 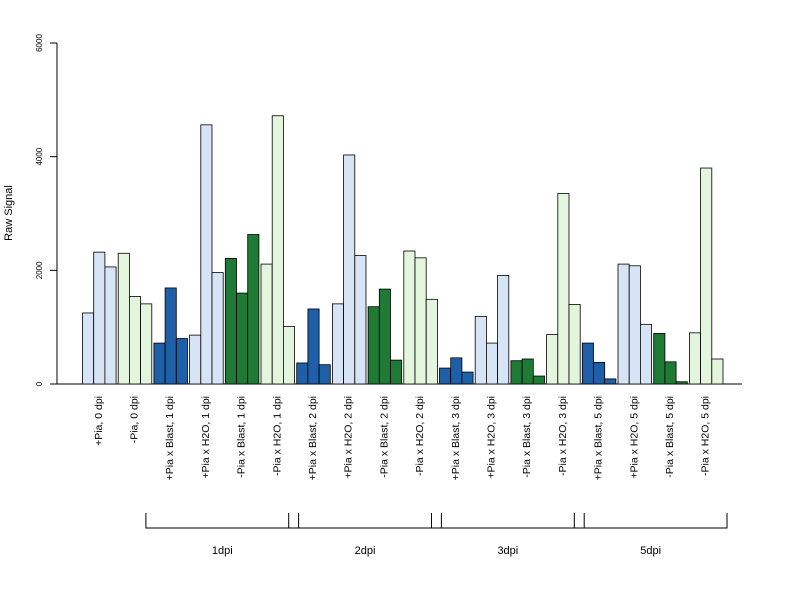 What do you see at coordinates (349, 437) in the screenshot?
I see `category-label: +Pia x H2O, 2 dpi` at bounding box center [349, 437].